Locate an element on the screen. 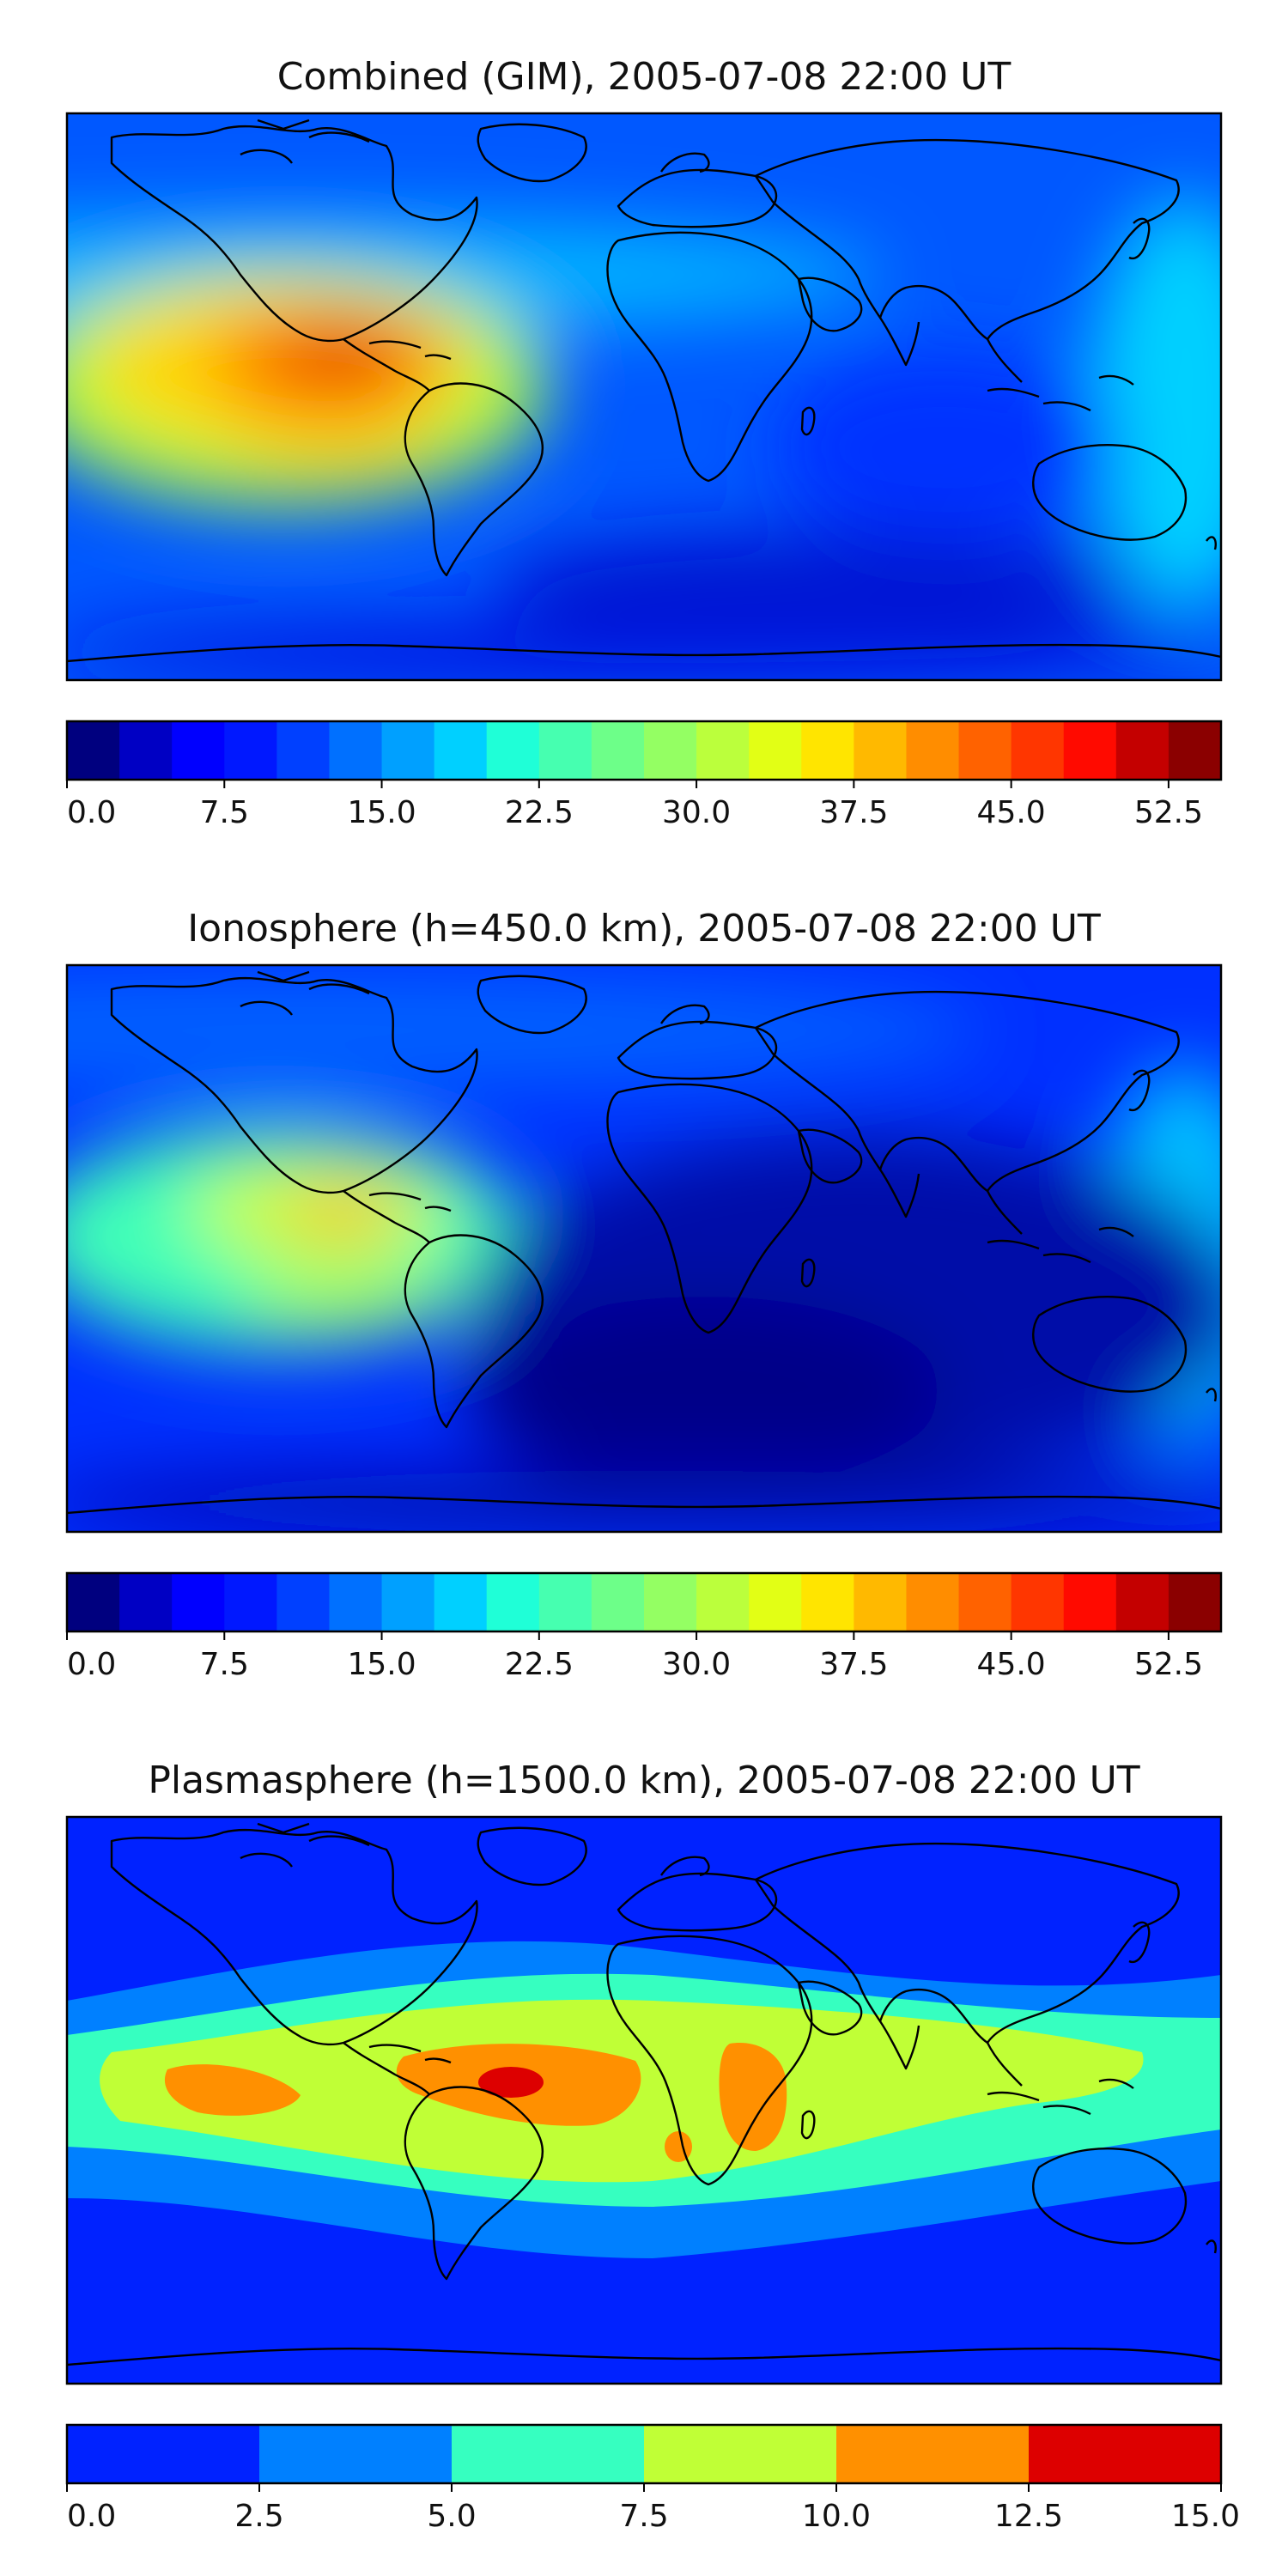 Image resolution: width=1288 pixels, height=2576 pixels. contour-band-10-0-pacific is located at coordinates (232, 2090).